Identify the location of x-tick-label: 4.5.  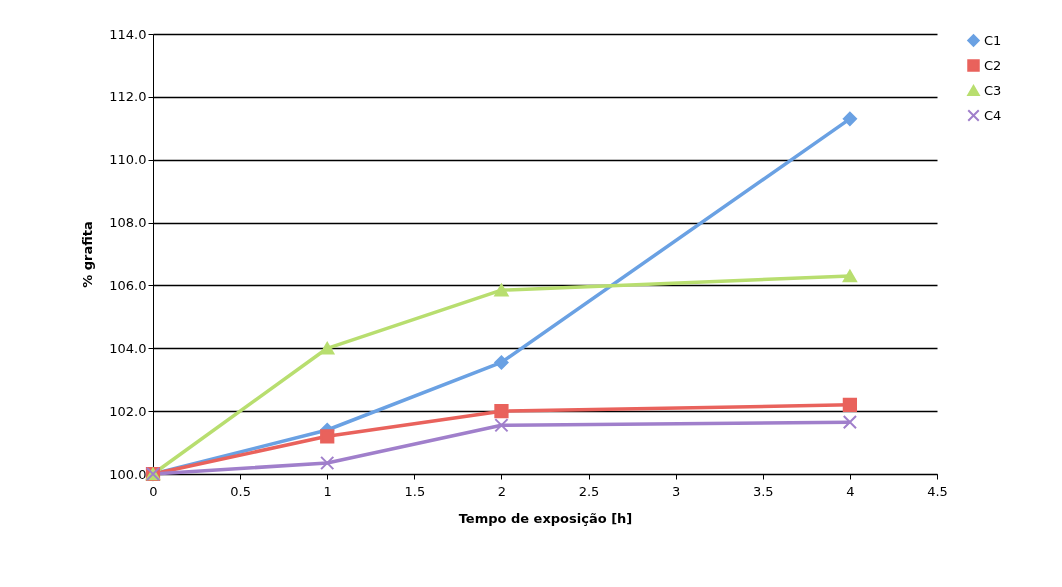
(937, 491).